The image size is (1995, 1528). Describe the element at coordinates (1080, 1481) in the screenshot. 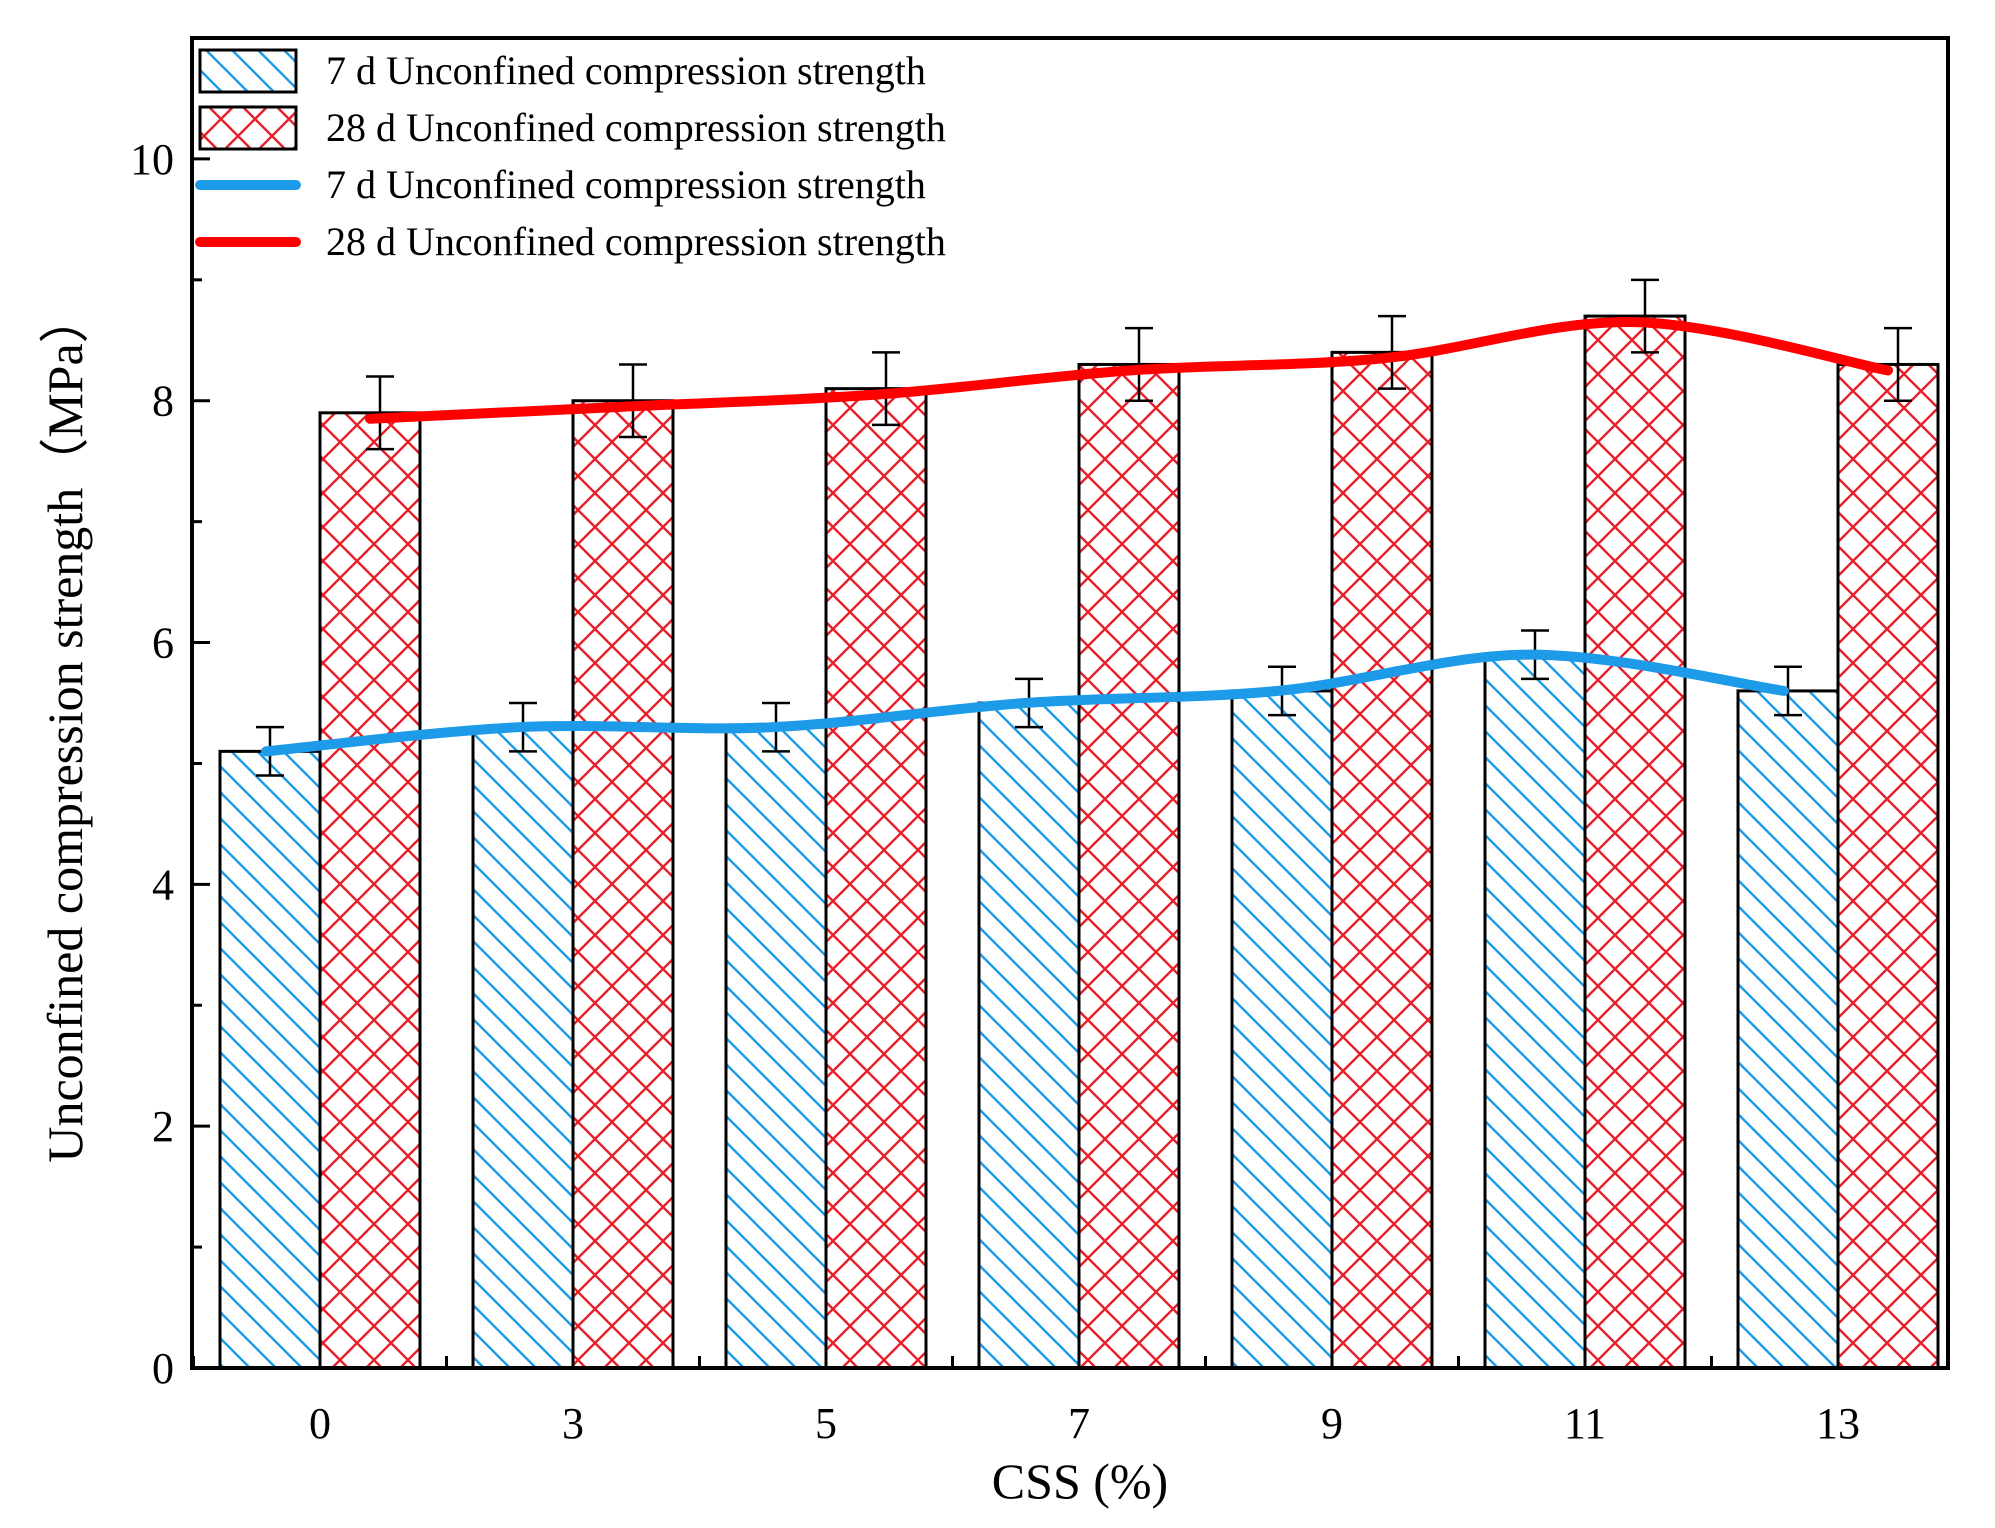

I see `x-axis-title: CSS (%)` at that location.